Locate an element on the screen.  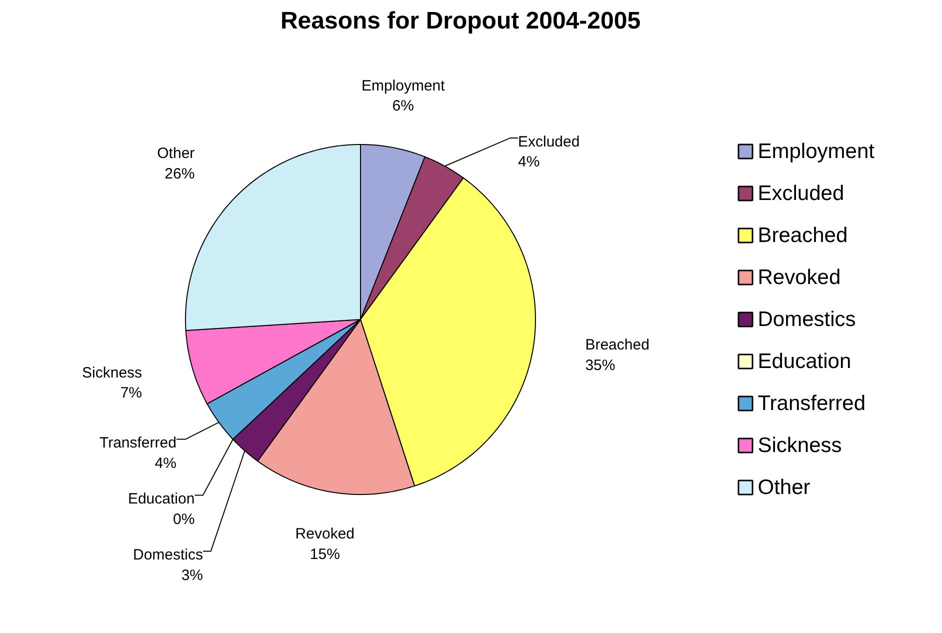
slice-label: Revoked is located at coordinates (325, 534).